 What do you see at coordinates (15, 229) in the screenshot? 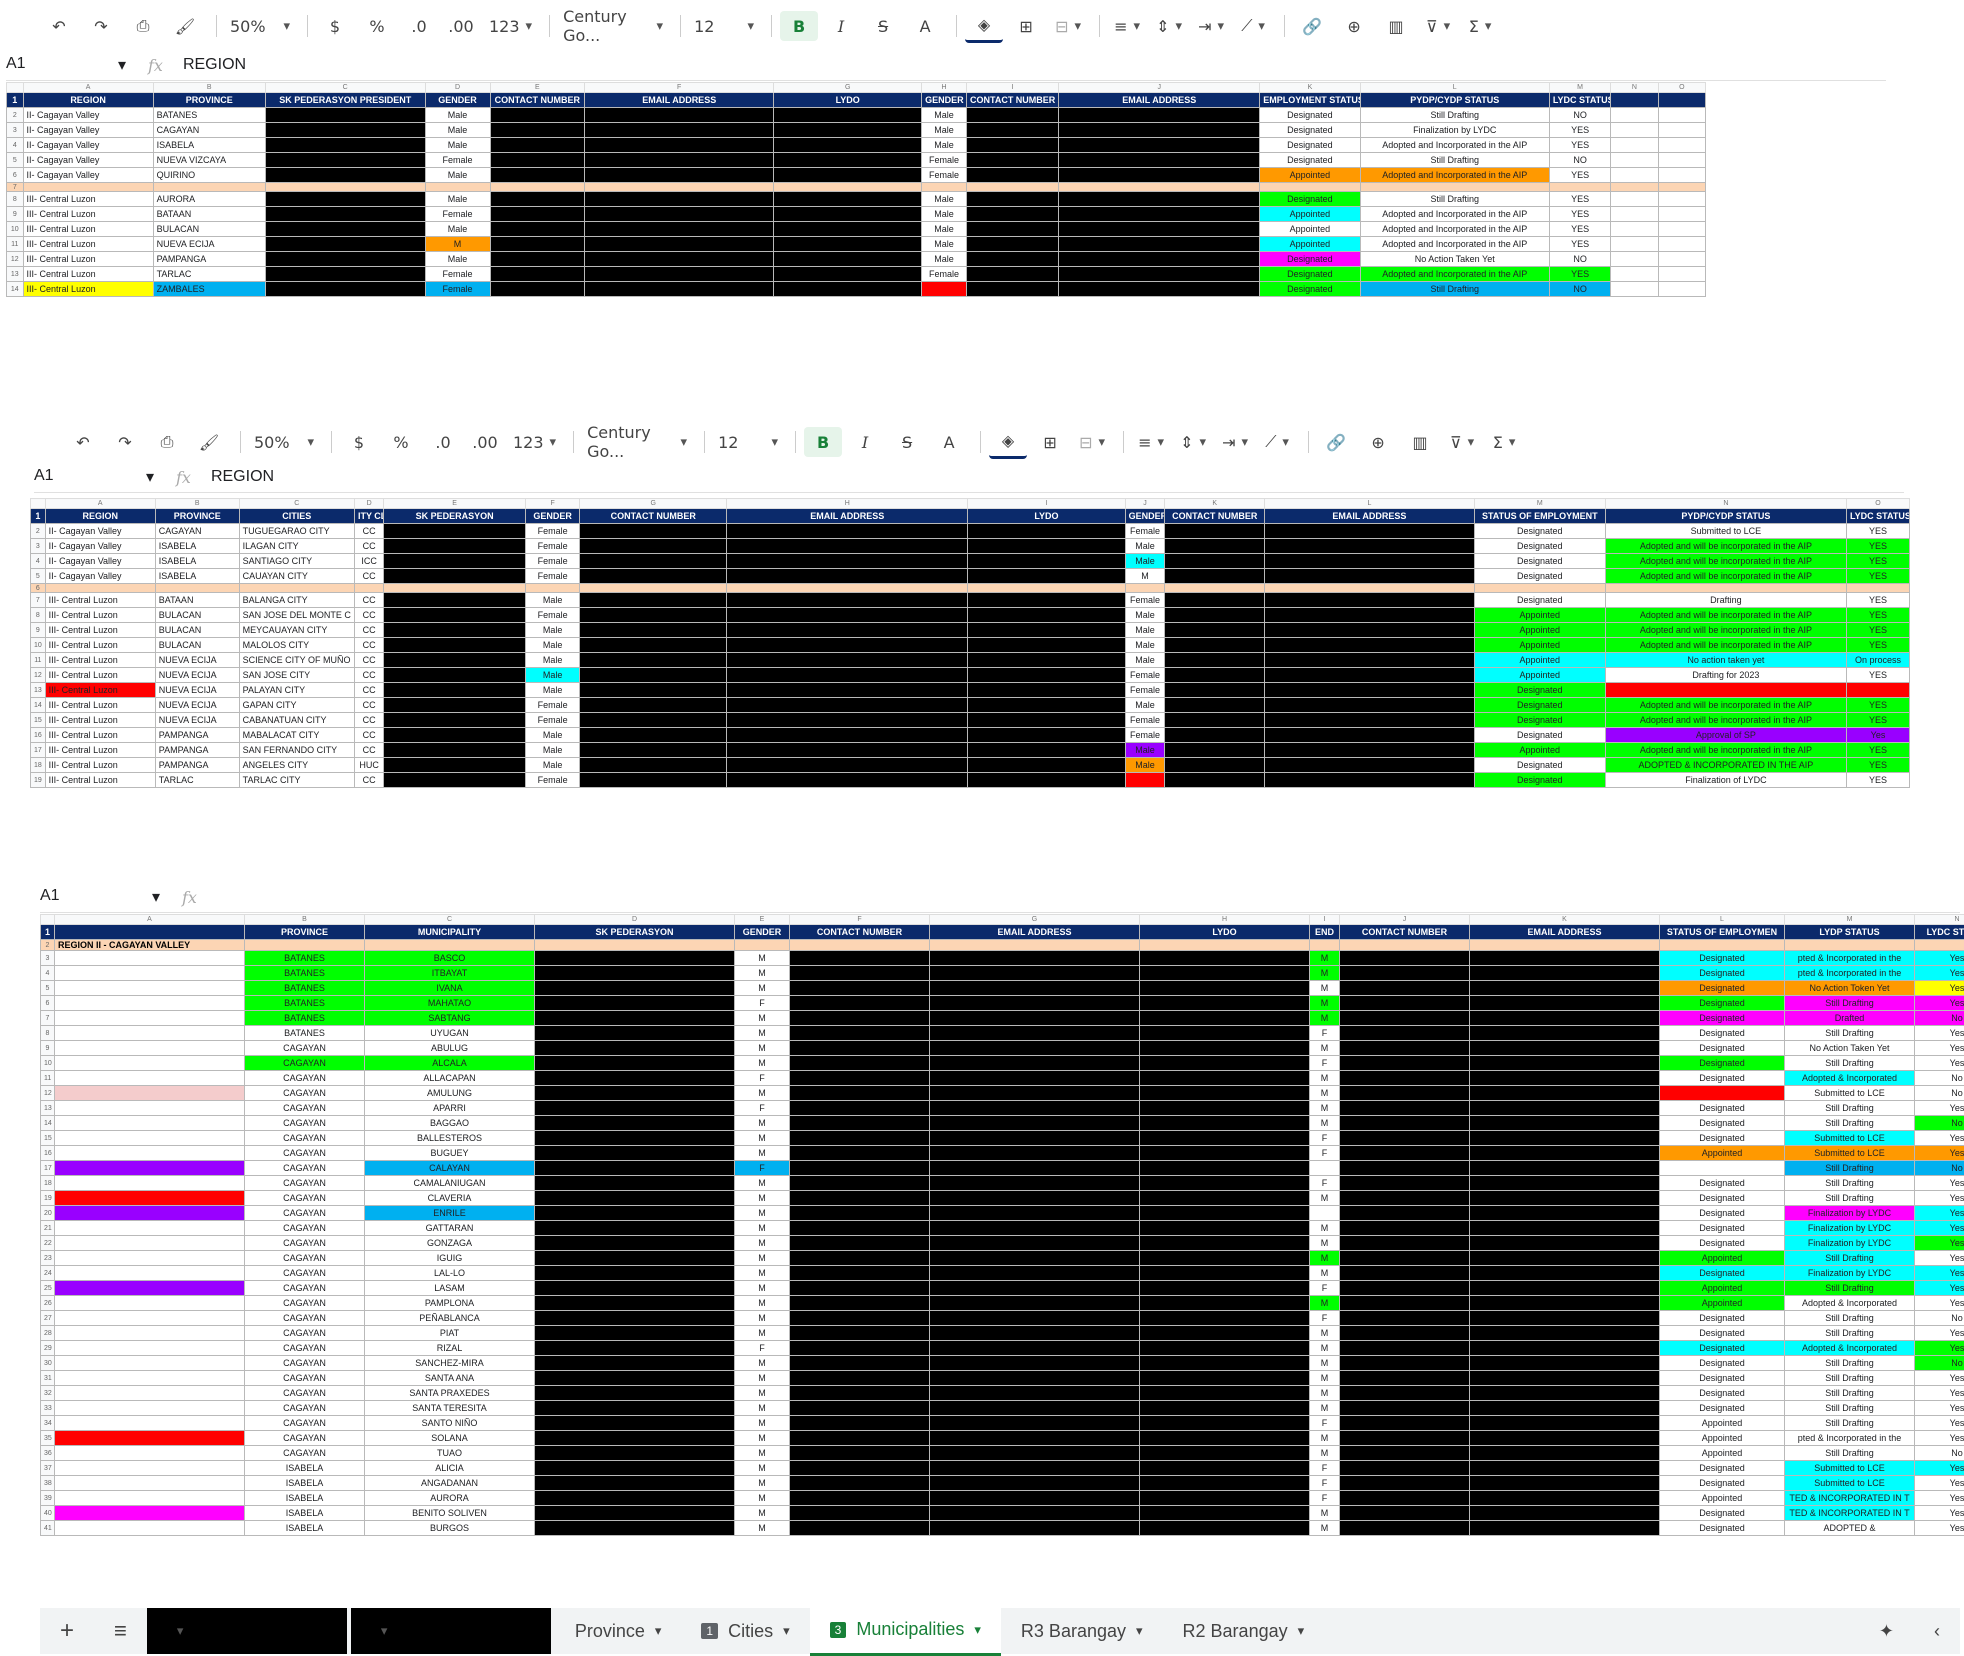
I see `row-number: 10` at bounding box center [15, 229].